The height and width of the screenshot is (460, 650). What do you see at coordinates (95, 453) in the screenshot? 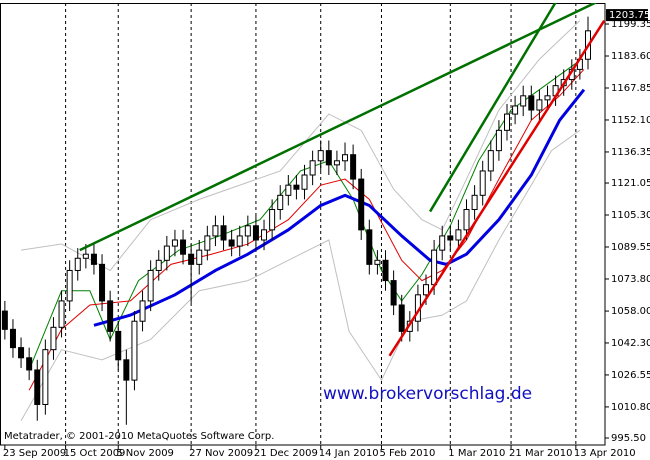
I see `x-tick-label: 15 Oct 2009` at bounding box center [95, 453].